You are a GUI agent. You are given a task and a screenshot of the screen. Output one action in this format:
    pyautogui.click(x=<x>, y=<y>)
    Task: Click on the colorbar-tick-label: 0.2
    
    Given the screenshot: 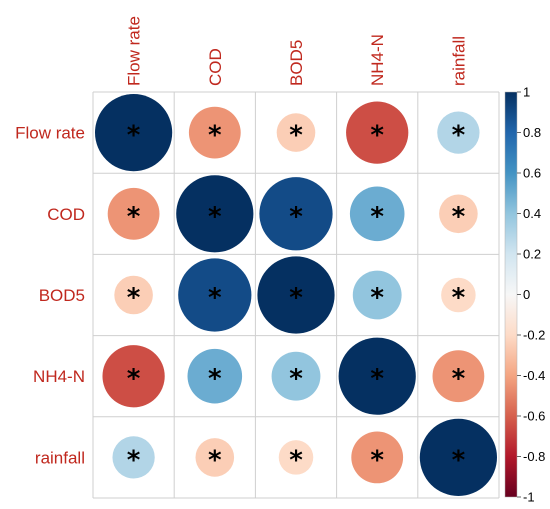 What is the action you would take?
    pyautogui.click(x=532, y=254)
    